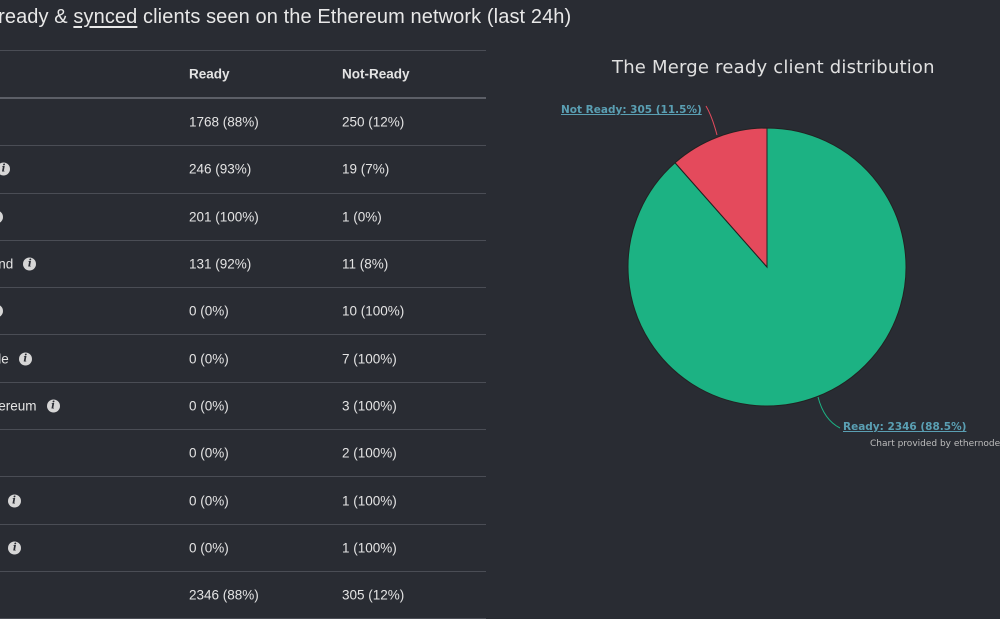 This screenshot has height=619, width=1000. Describe the element at coordinates (209, 74) in the screenshot. I see `header-ready: Ready` at that location.